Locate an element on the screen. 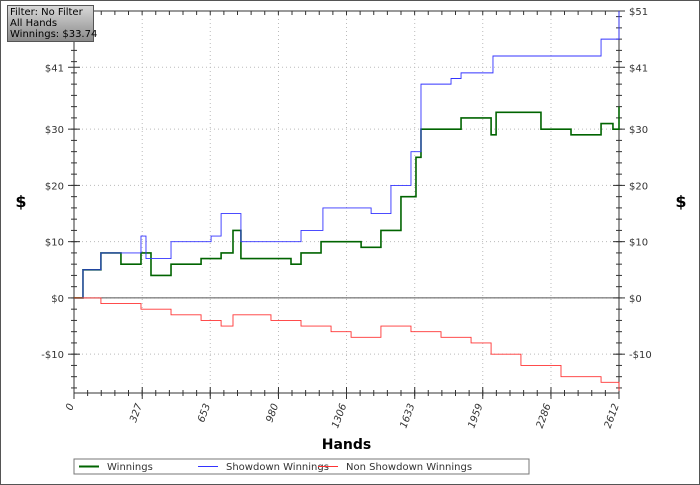 The width and height of the screenshot is (700, 485). y-tick-label-right: $20 is located at coordinates (638, 186).